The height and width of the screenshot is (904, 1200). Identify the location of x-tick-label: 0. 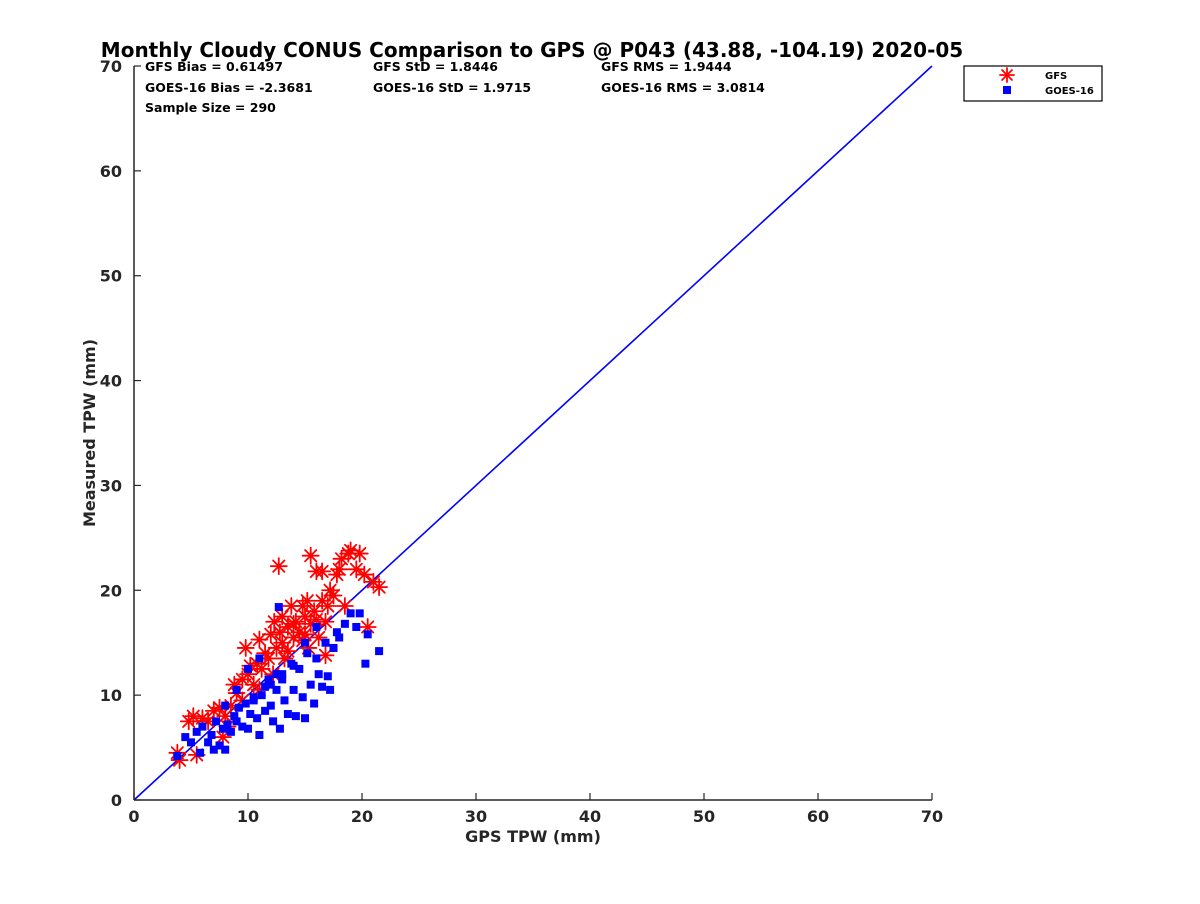
(133, 816).